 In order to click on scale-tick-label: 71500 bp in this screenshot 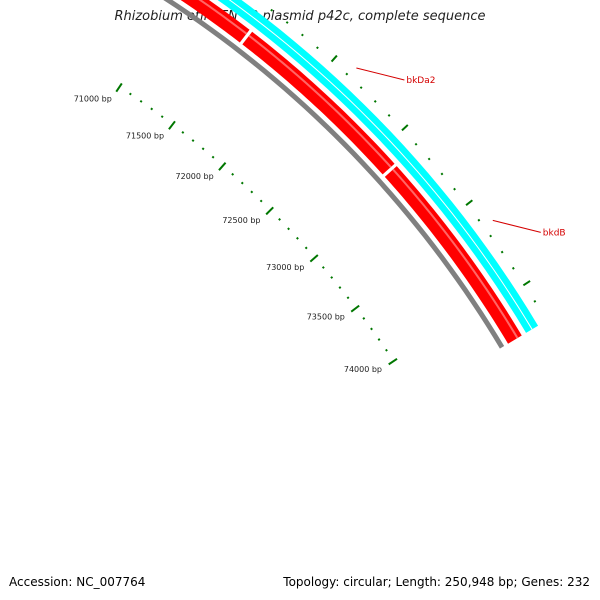, I will do `click(145, 136)`.